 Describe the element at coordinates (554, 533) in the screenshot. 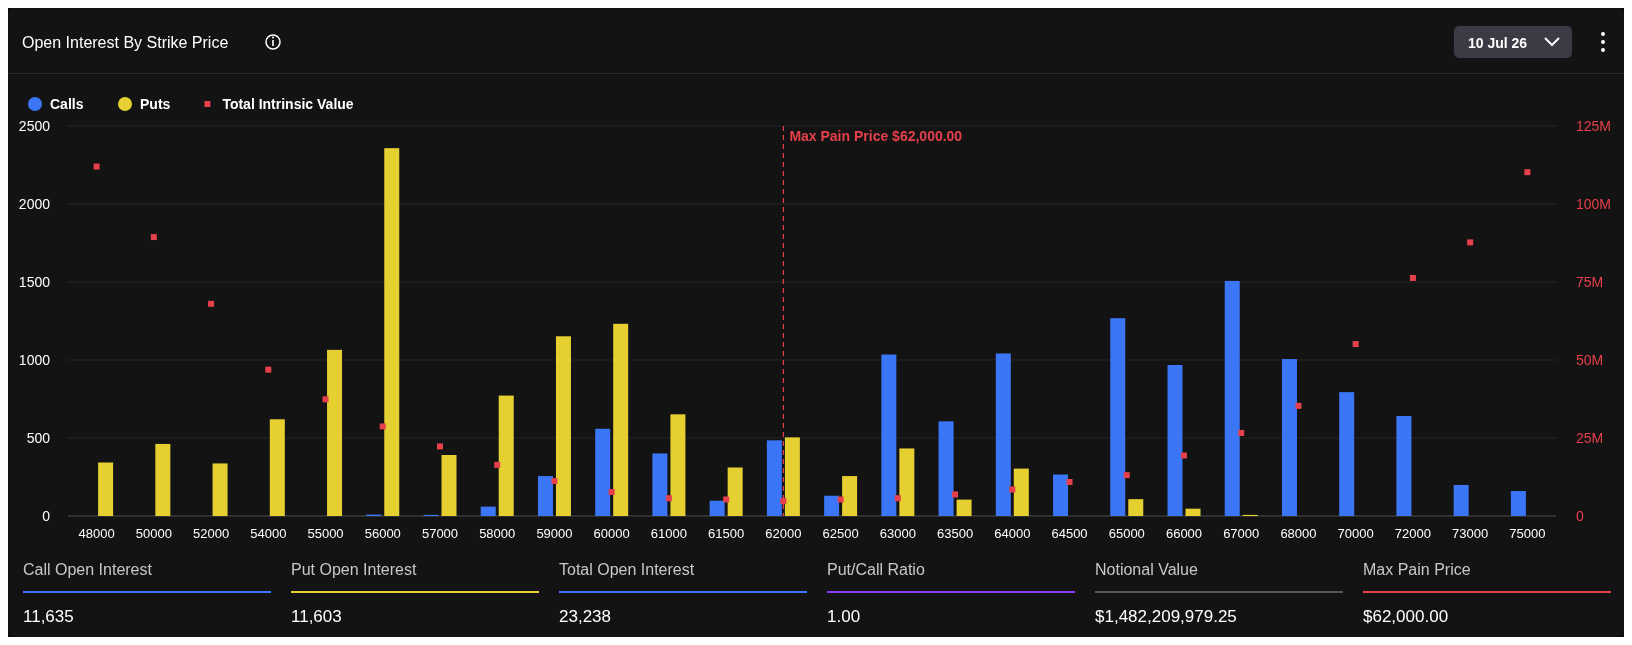

I see `x-tick-label: 59000` at that location.